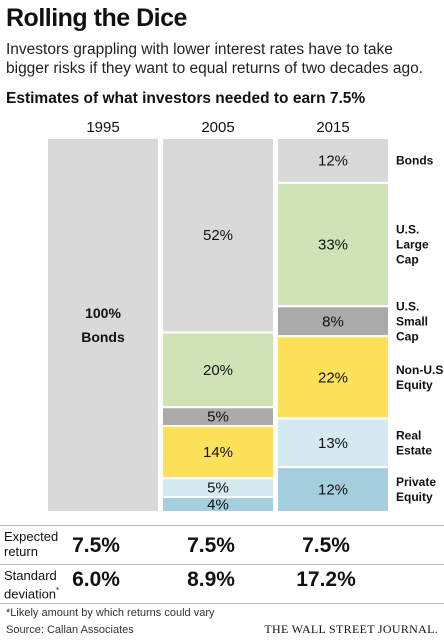 The width and height of the screenshot is (444, 640). I want to click on data-label-2015-non-u-s-equity: 22%, so click(333, 377).